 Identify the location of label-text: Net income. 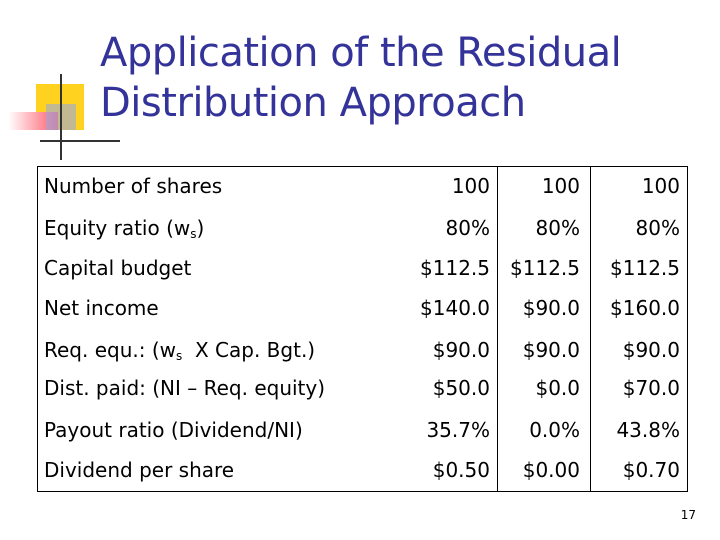
(101, 308).